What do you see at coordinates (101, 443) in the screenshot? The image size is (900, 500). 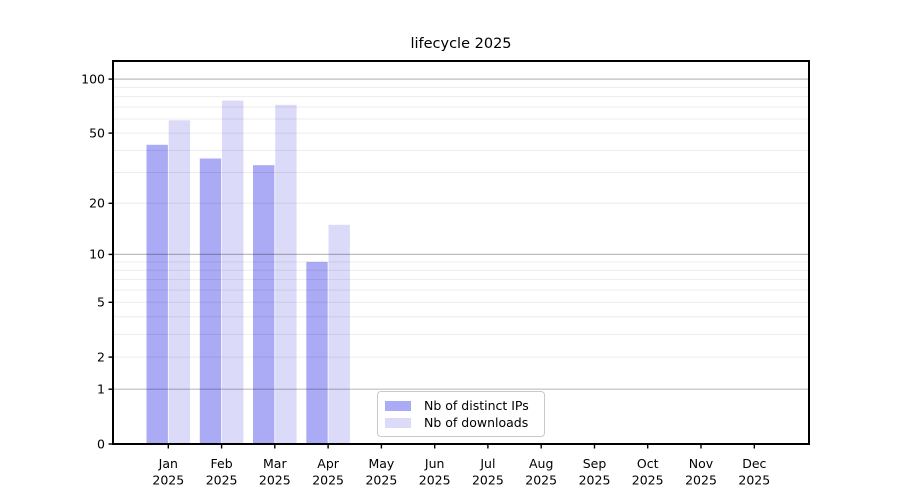 I see `y-tick-label: 0` at bounding box center [101, 443].